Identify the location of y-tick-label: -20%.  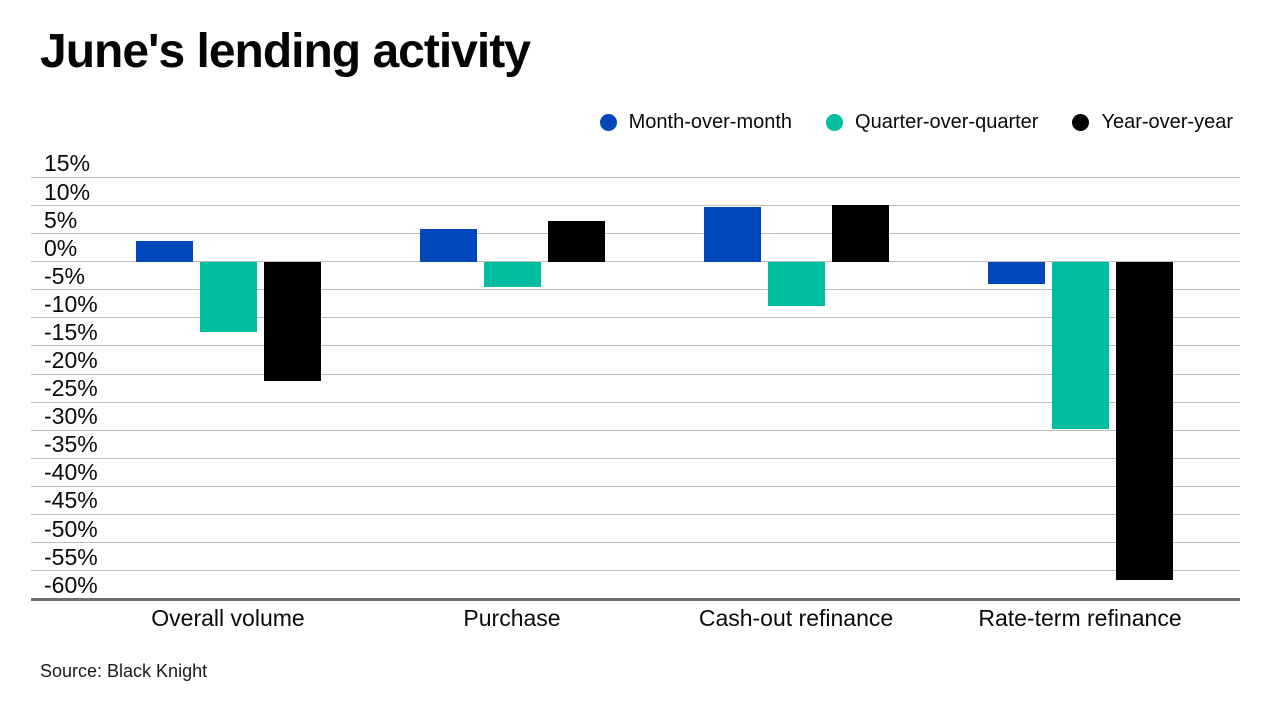
(71, 360).